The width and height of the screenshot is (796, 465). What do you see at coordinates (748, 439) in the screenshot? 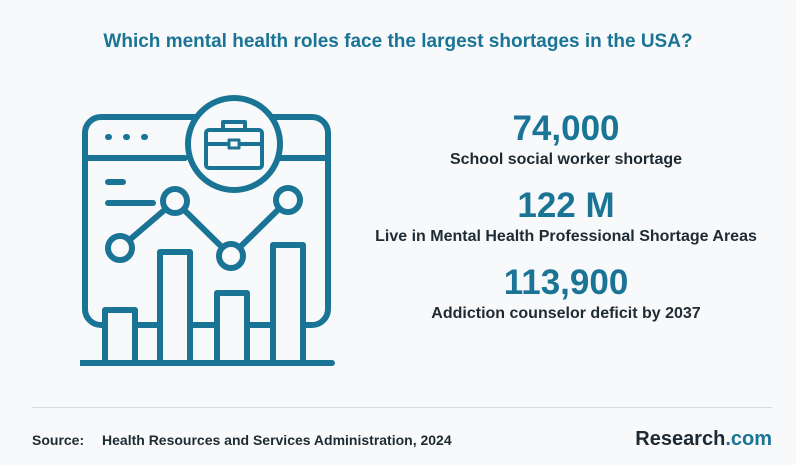
I see `brand-tld: .com` at bounding box center [748, 439].